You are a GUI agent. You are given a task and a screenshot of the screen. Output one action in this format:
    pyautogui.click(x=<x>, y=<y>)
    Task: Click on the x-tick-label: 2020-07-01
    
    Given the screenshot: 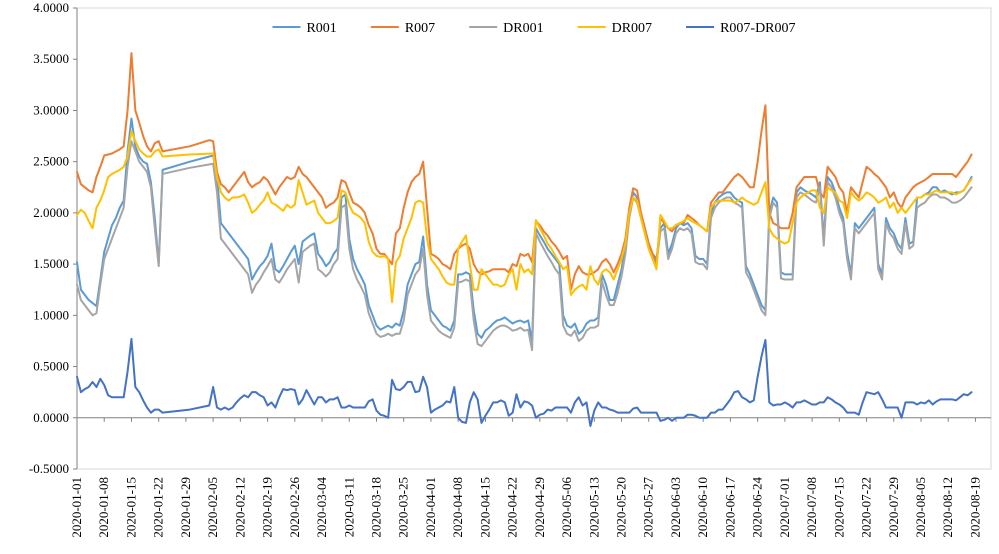 What is the action you would take?
    pyautogui.click(x=784, y=507)
    